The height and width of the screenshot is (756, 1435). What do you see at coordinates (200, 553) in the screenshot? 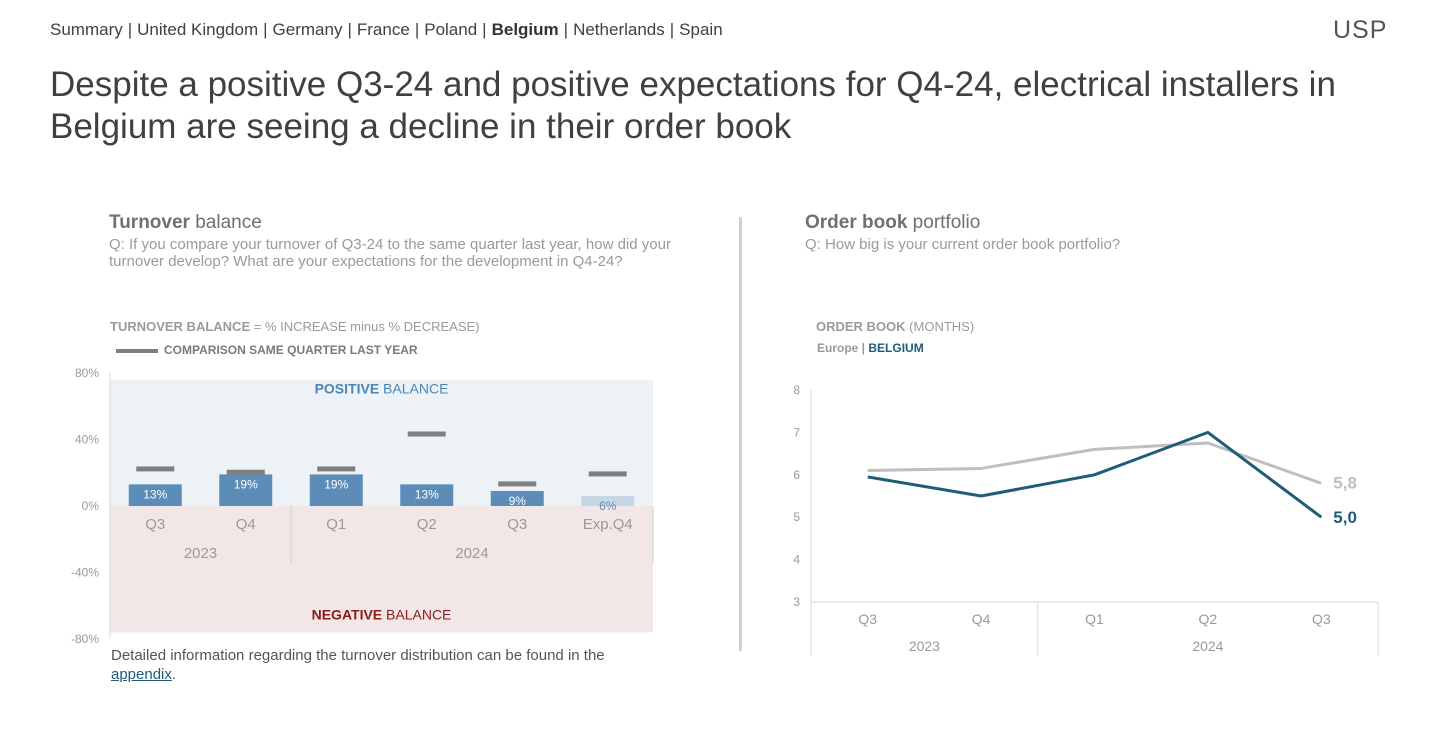
I see `turnover-year-label: 2023` at bounding box center [200, 553].